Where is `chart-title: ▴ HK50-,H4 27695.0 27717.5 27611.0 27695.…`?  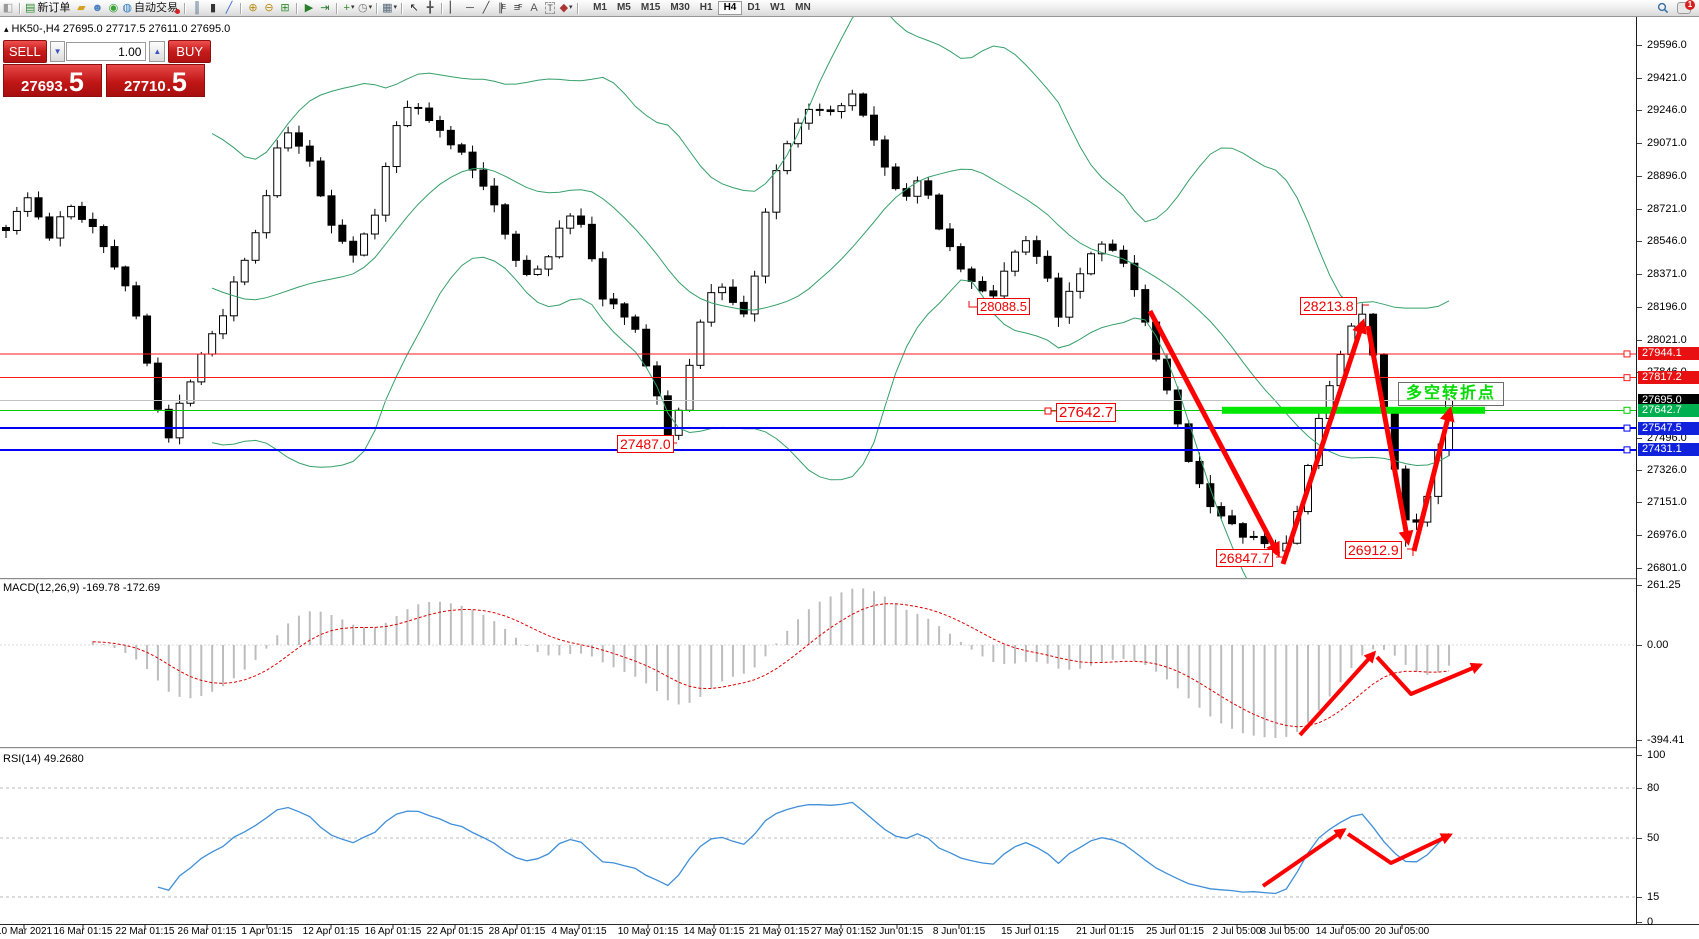 chart-title: ▴ HK50-,H4 27695.0 27717.5 27611.0 27695.… is located at coordinates (117, 29).